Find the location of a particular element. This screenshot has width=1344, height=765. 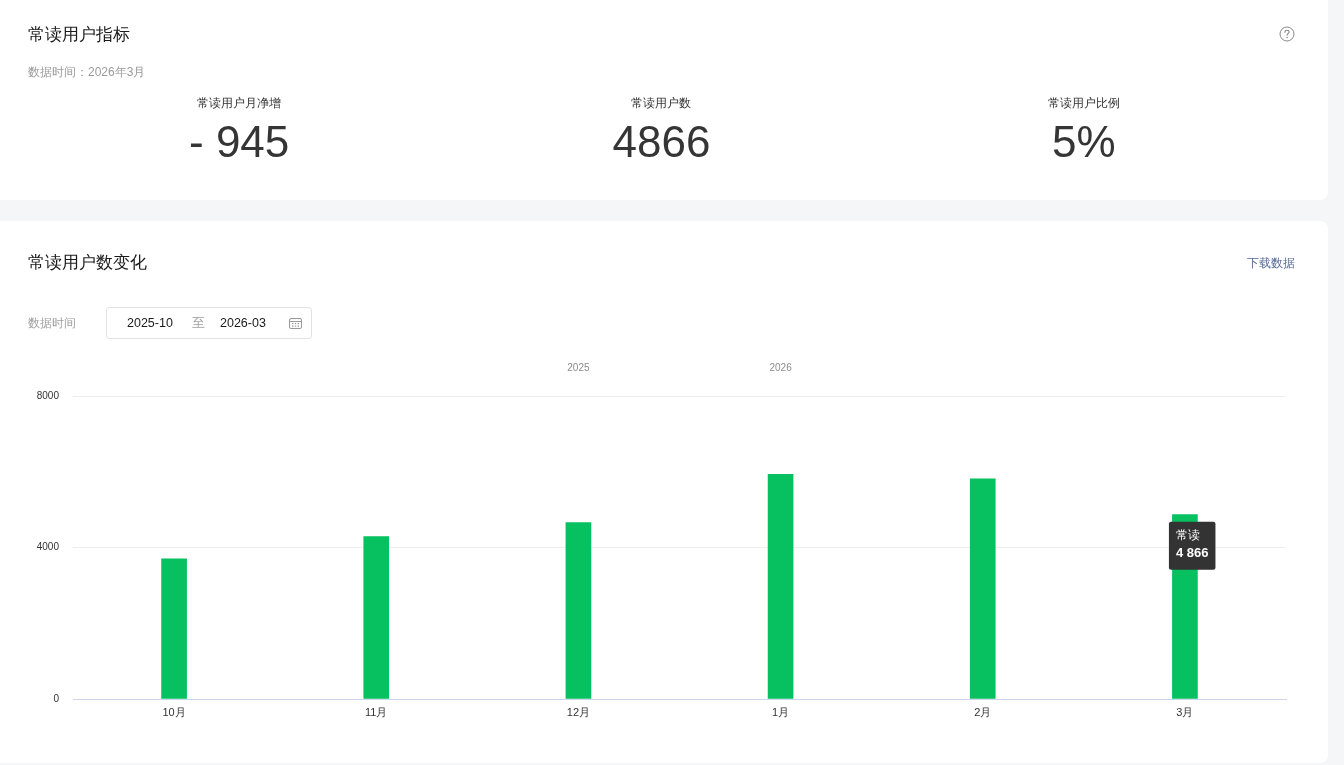

data-label: 4 866 is located at coordinates (1192, 553).